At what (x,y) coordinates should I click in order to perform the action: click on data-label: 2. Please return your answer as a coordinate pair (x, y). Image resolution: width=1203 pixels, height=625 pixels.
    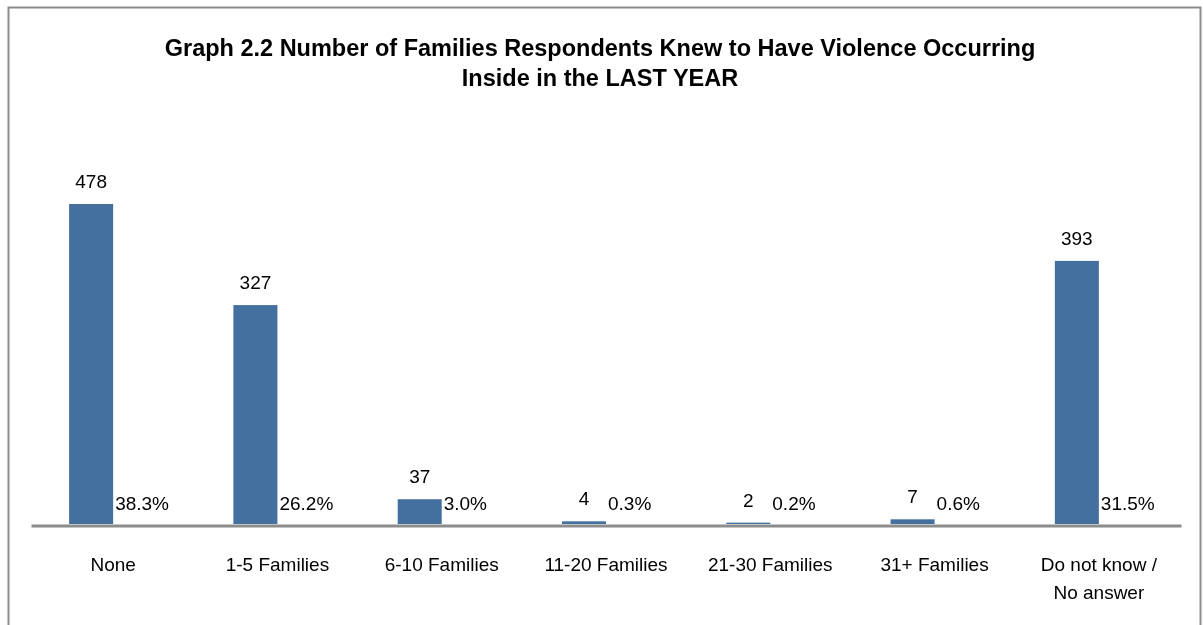
    Looking at the image, I should click on (748, 500).